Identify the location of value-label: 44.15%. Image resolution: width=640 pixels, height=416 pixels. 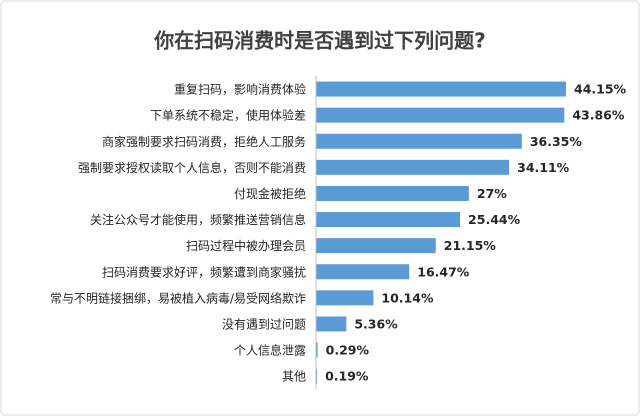
(600, 89).